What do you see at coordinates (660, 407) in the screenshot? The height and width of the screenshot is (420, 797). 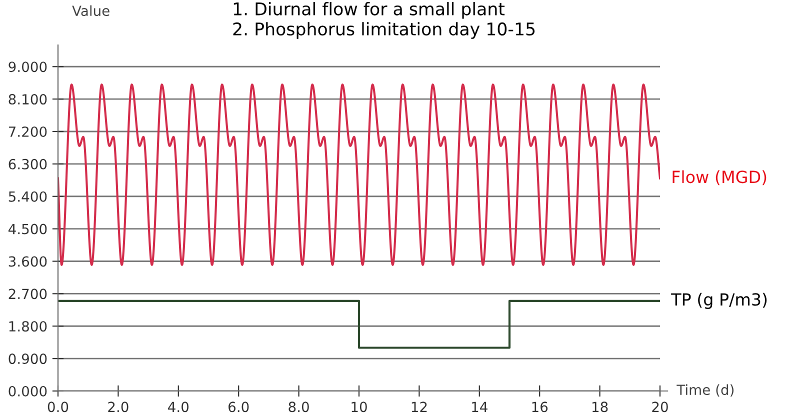 I see `x-tick-label: 20` at bounding box center [660, 407].